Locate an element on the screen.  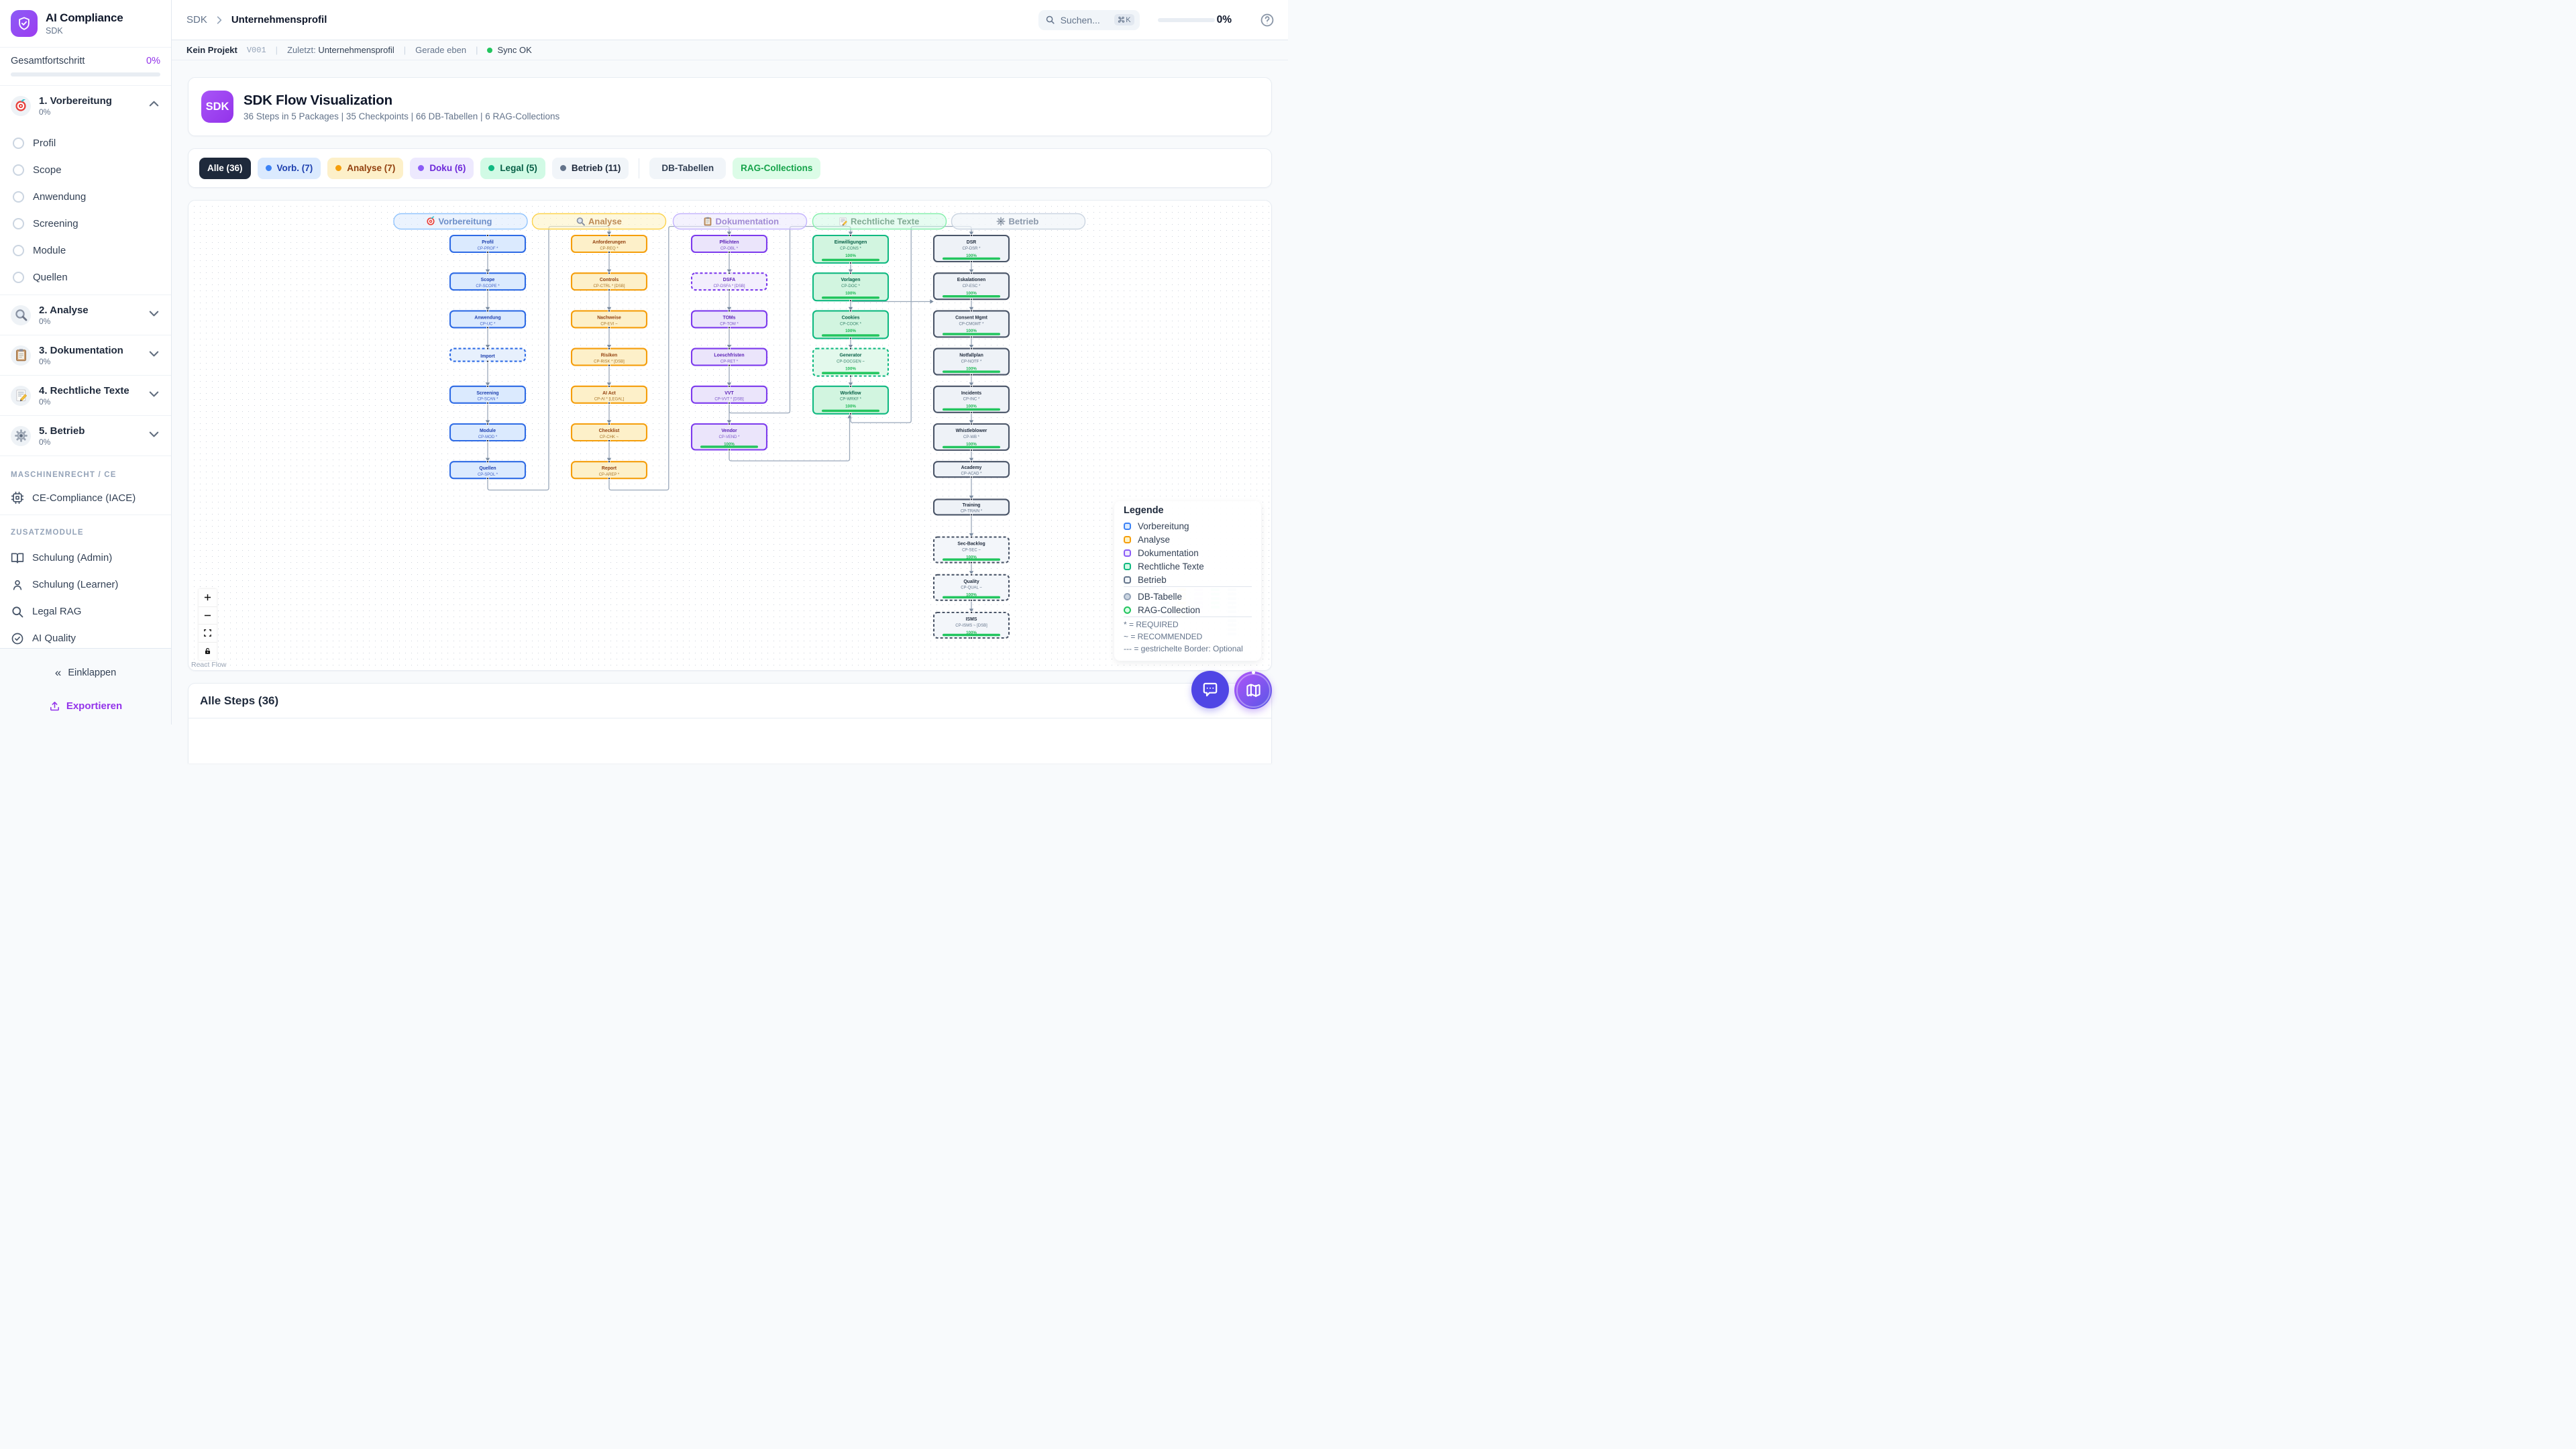
svg-text: CP-CONS * is located at coordinates (850, 249).